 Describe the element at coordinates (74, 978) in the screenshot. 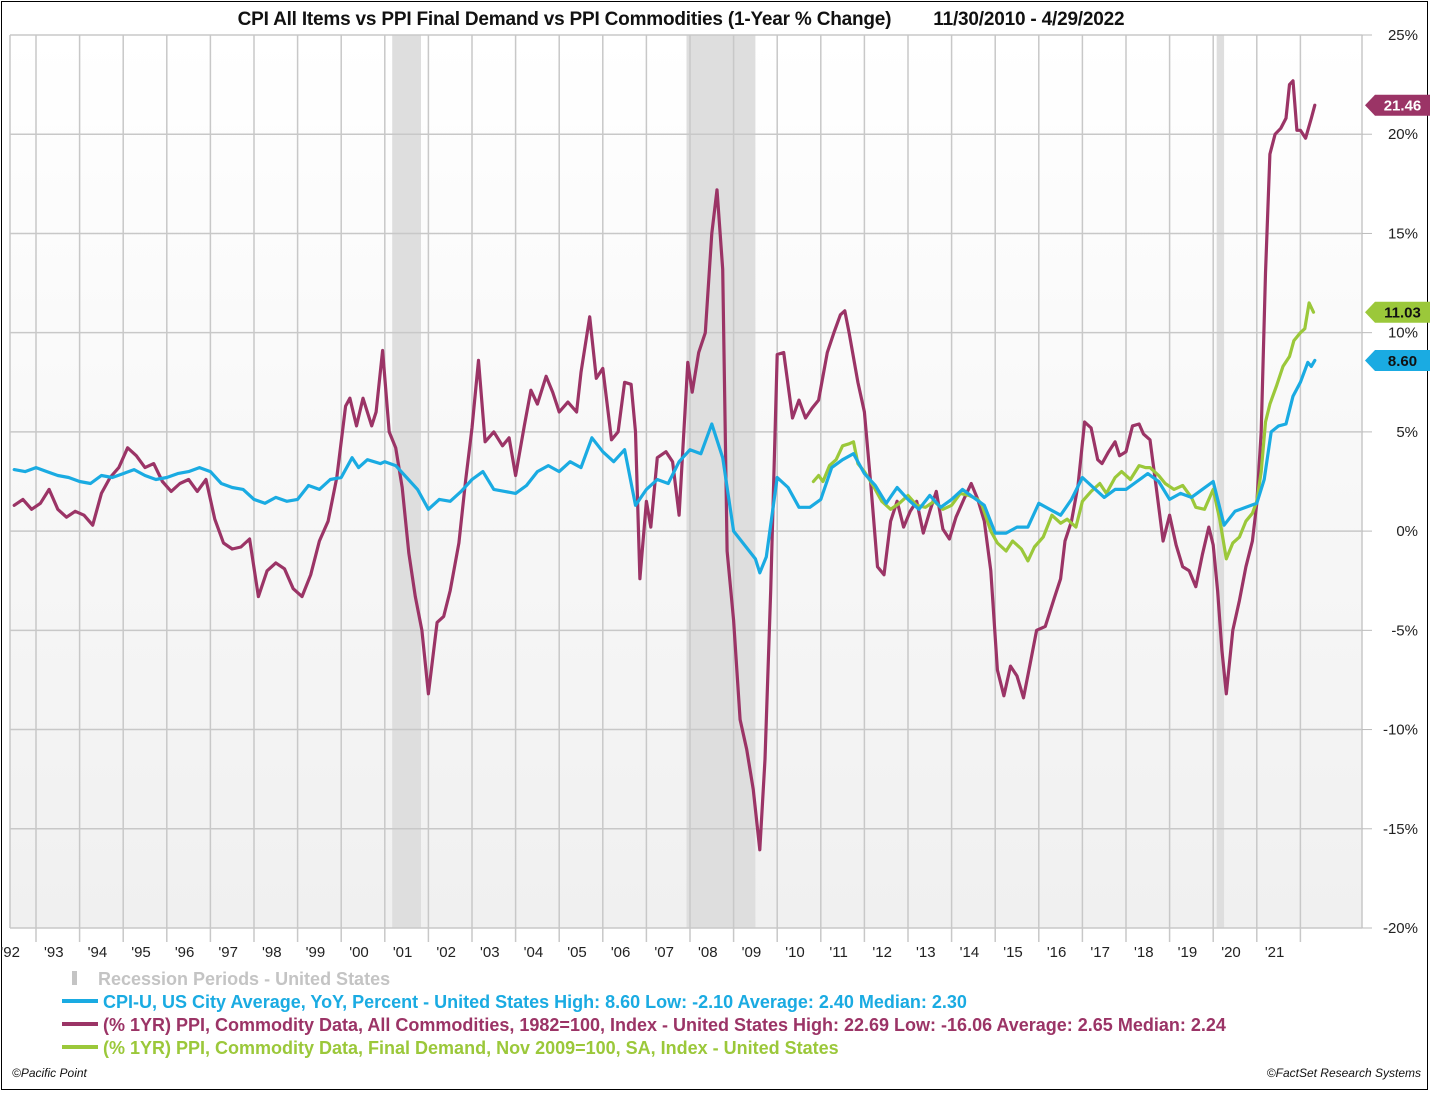

I see `recession-swatch` at that location.